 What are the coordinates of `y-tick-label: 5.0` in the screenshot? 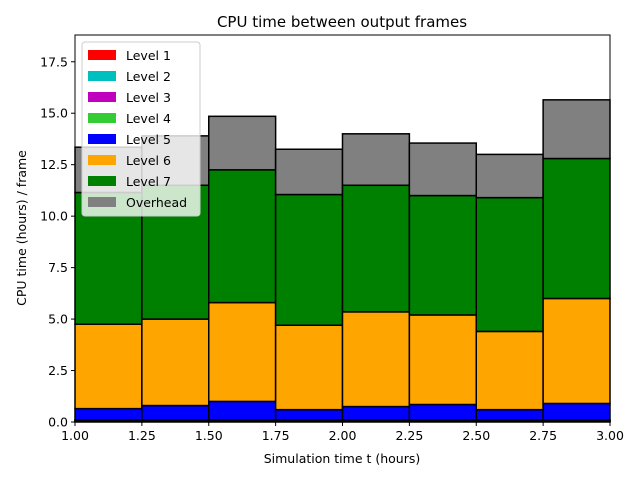 It's located at (58, 319).